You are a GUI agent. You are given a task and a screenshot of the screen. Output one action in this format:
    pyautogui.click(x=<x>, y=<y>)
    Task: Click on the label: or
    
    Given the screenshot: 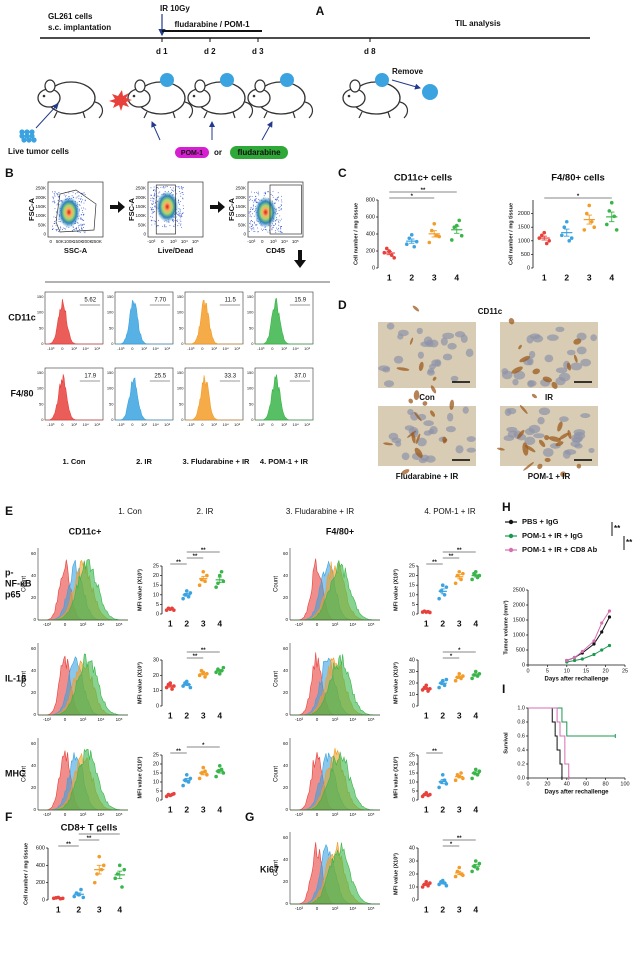 What is the action you would take?
    pyautogui.click(x=218, y=152)
    